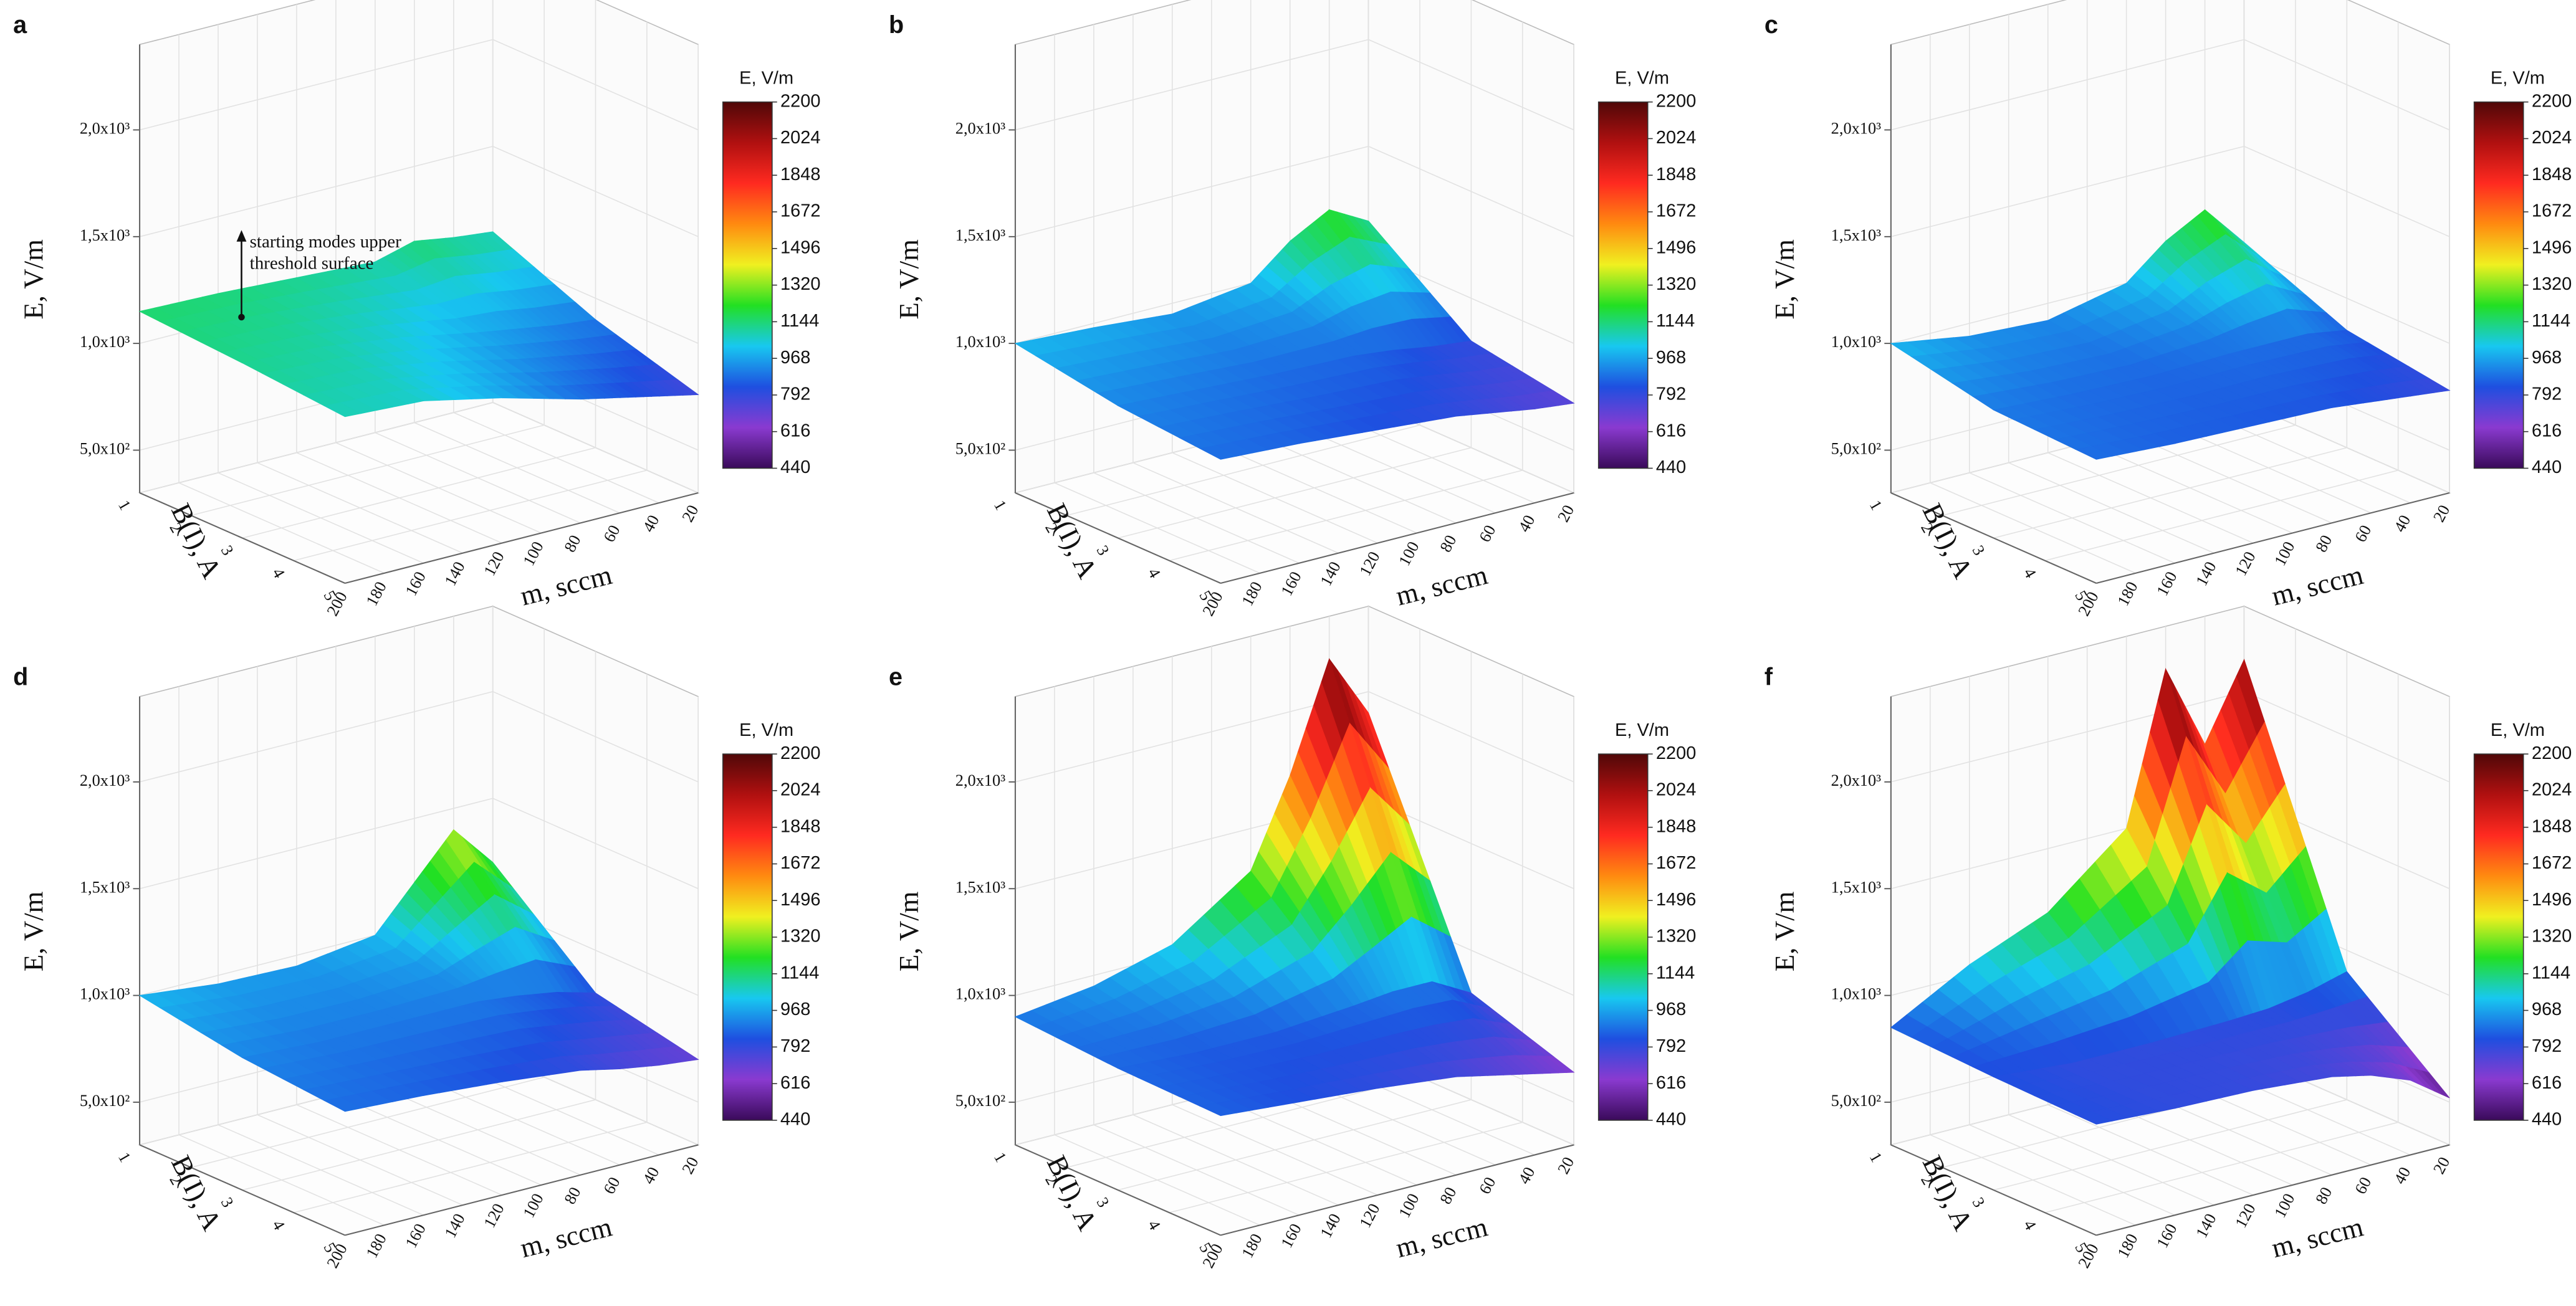 The width and height of the screenshot is (2576, 1306). What do you see at coordinates (896, 676) in the screenshot?
I see `panel-label: e` at bounding box center [896, 676].